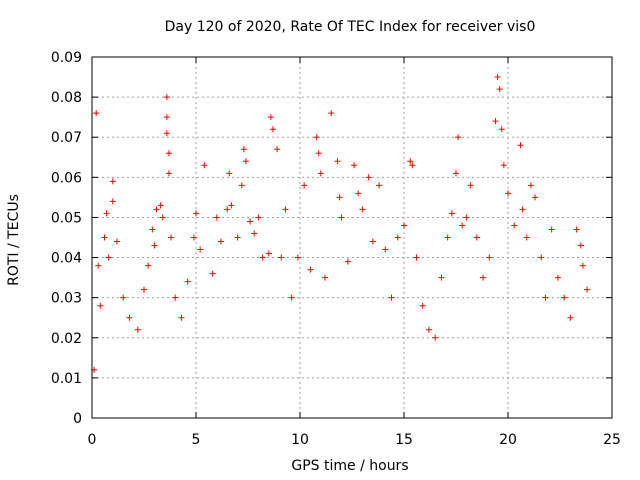  Describe the element at coordinates (66, 98) in the screenshot. I see `y-tick-label: 0.08` at that location.